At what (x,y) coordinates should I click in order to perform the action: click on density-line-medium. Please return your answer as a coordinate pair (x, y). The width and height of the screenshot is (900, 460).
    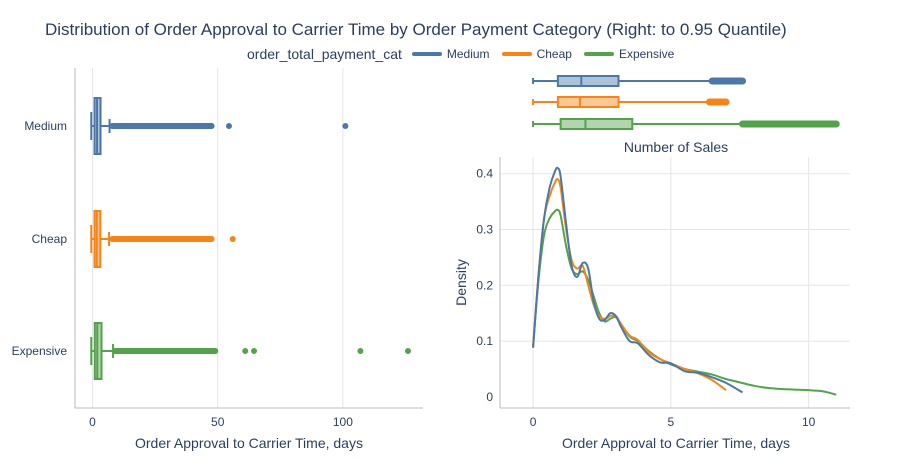
    Looking at the image, I should click on (638, 280).